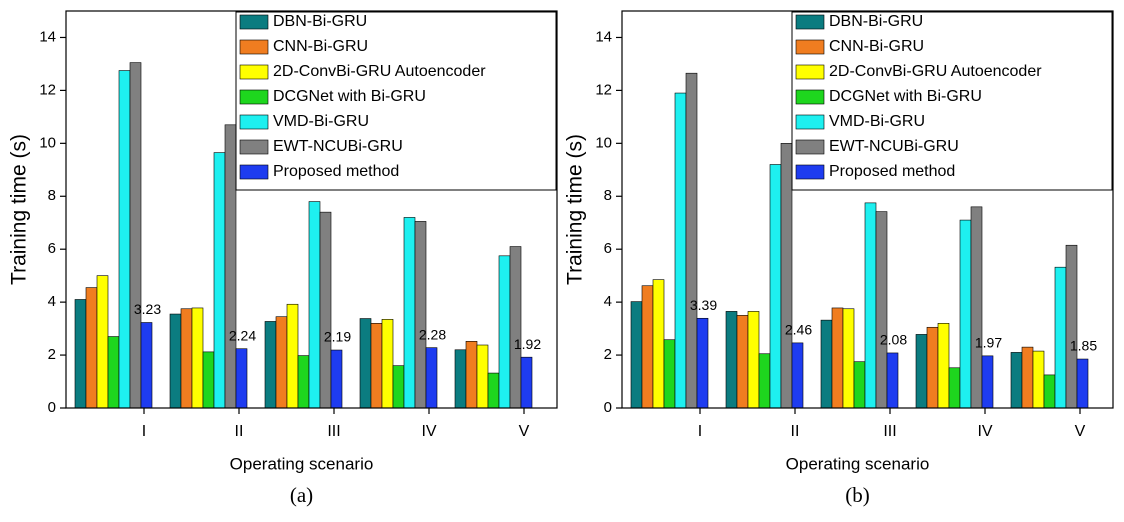  Describe the element at coordinates (52, 407) in the screenshot. I see `y-tick-label: 0` at that location.